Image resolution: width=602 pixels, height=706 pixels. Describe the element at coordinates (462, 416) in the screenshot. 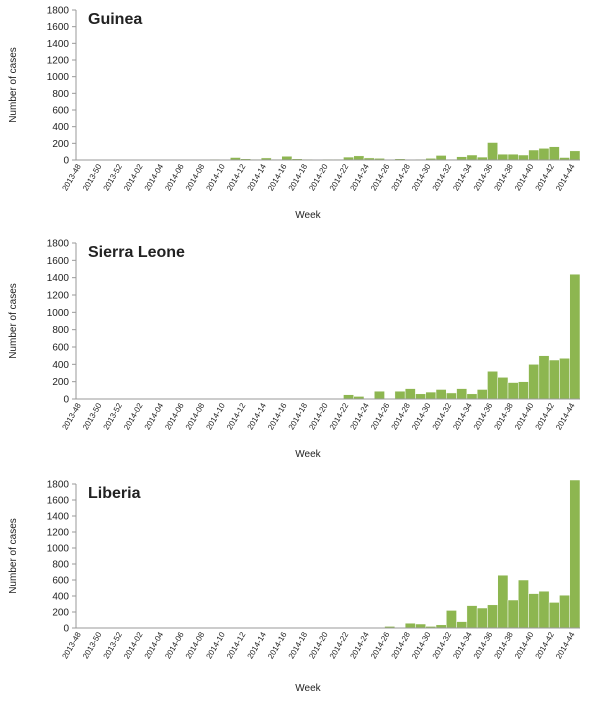

I see `x-tick-label: 2014-34` at that location.